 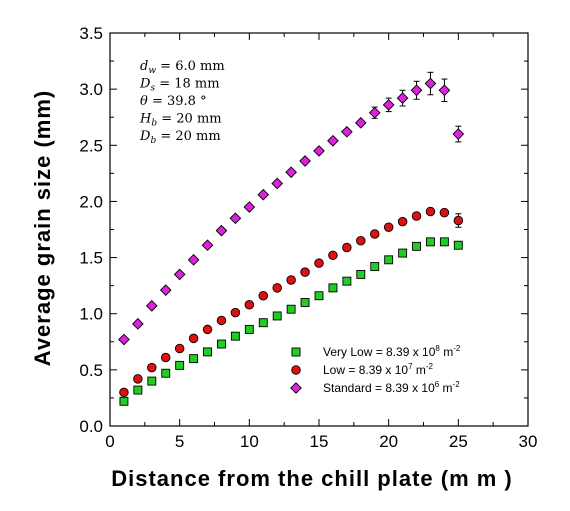 What do you see at coordinates (173, 101) in the screenshot?
I see `parameter-line: θ = 39.8 °` at bounding box center [173, 101].